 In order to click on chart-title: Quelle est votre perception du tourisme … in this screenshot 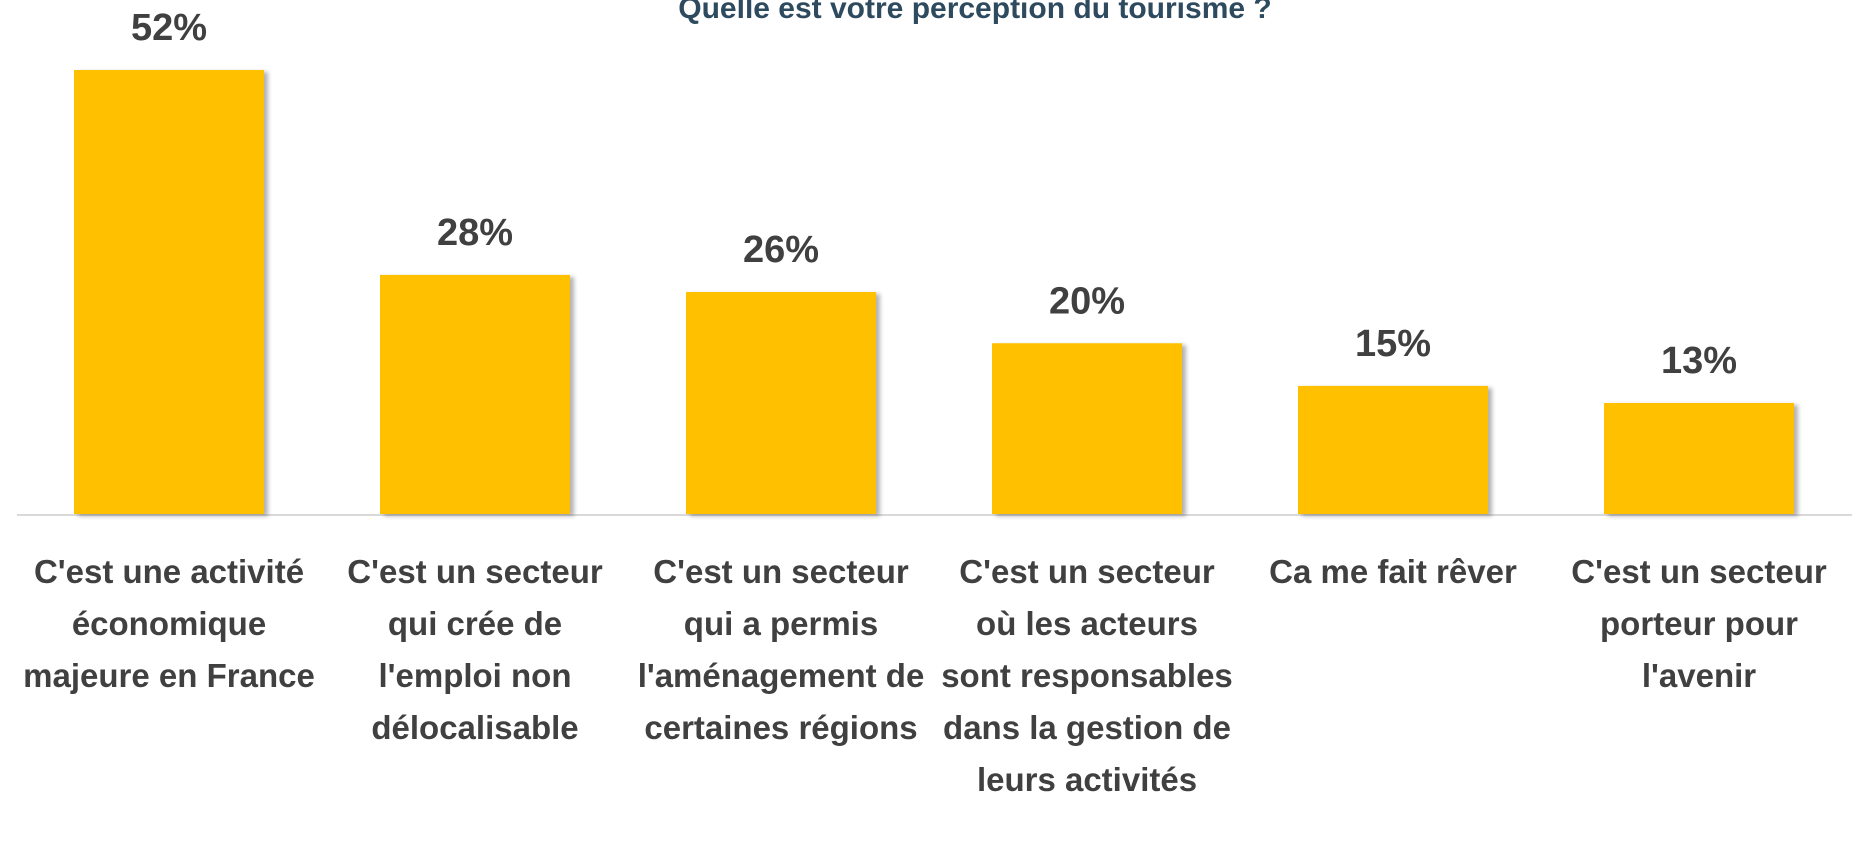, I will do `click(974, 12)`.